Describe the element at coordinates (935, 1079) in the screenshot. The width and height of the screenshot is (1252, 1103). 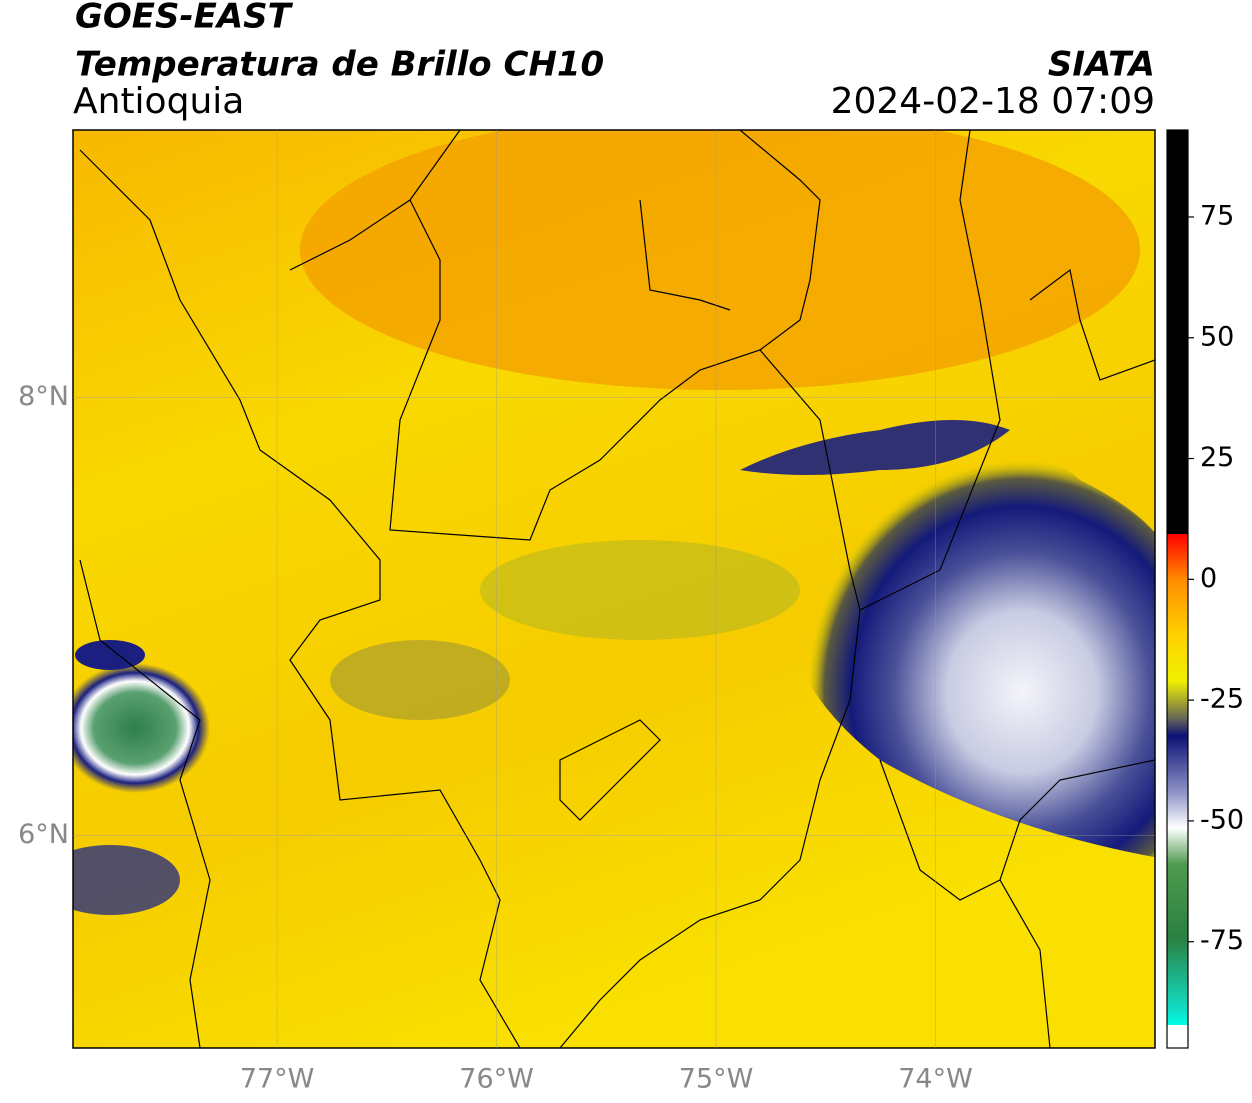
I see `x-tick-label: 74°W` at that location.